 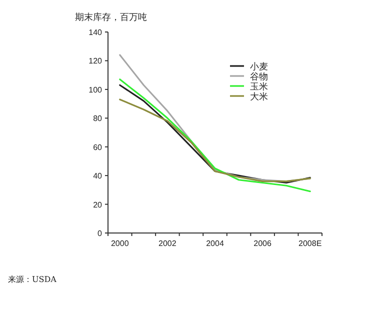 What do you see at coordinates (259, 97) in the screenshot?
I see `legend-label: 大米` at bounding box center [259, 97].